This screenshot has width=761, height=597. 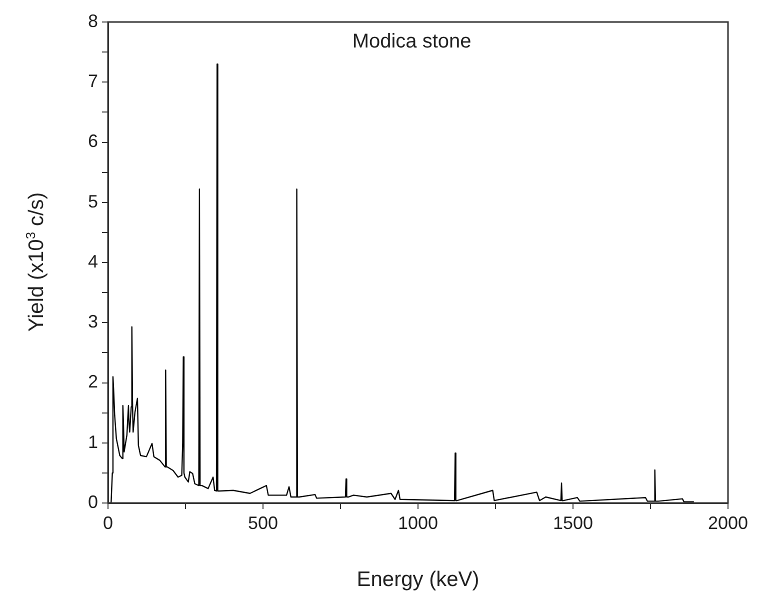 I want to click on y-tick-label: 5, so click(x=93, y=201).